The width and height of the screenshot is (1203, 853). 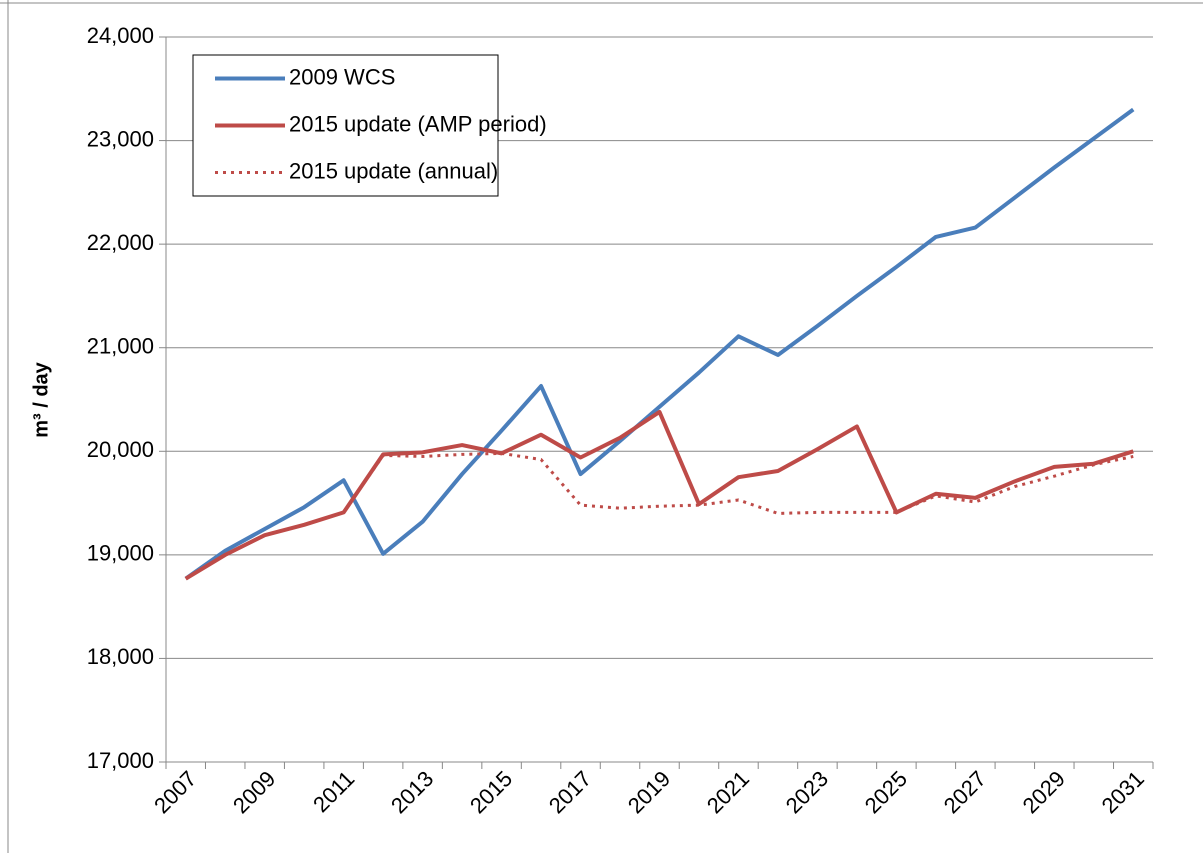 I want to click on y-axis-title: m³ / day, so click(x=41, y=399).